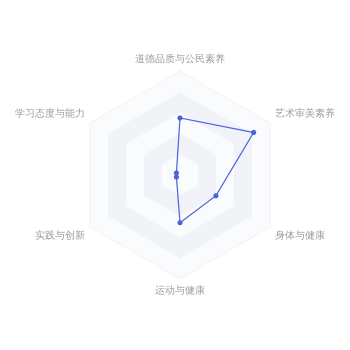 This screenshot has height=350, width=350. Describe the element at coordinates (50, 114) in the screenshot. I see `spoke-label: 学习态度与能力` at that location.